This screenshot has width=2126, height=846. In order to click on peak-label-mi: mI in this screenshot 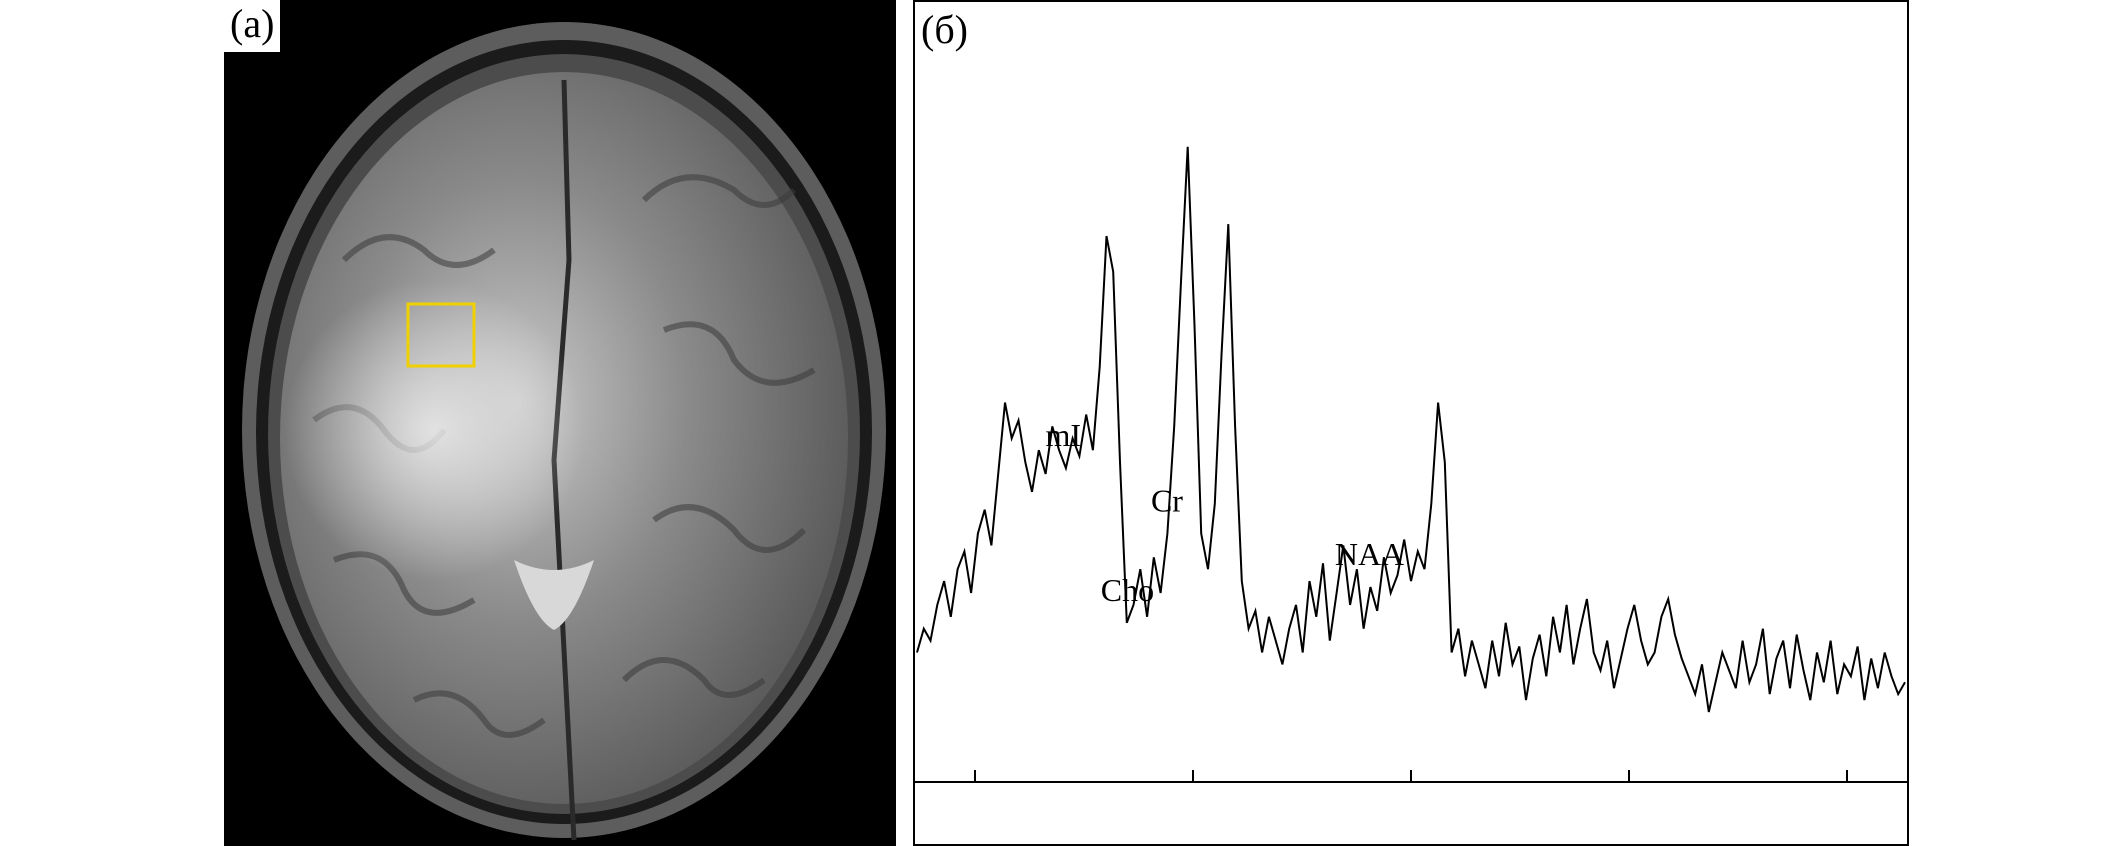, I will do `click(1063, 435)`.